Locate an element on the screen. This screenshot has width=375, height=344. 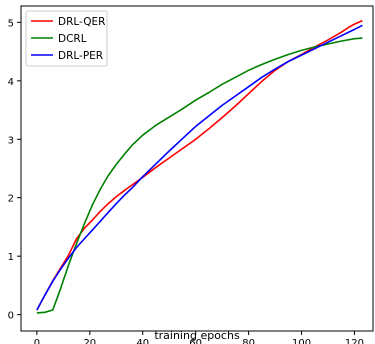
x-tick-label: 40 is located at coordinates (142, 341).